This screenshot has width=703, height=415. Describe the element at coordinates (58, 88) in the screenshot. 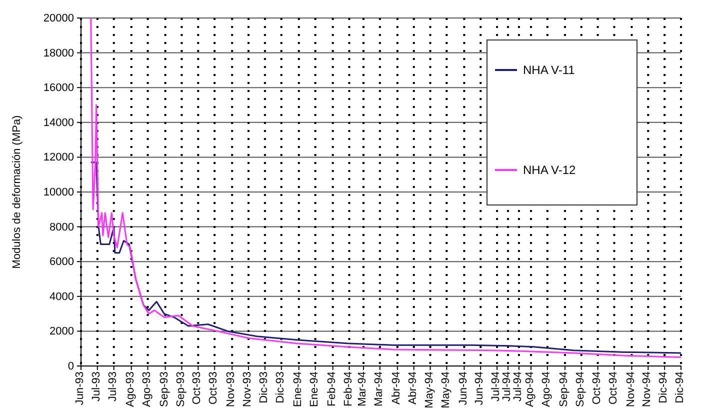

I see `y-tick-label: 16000` at that location.